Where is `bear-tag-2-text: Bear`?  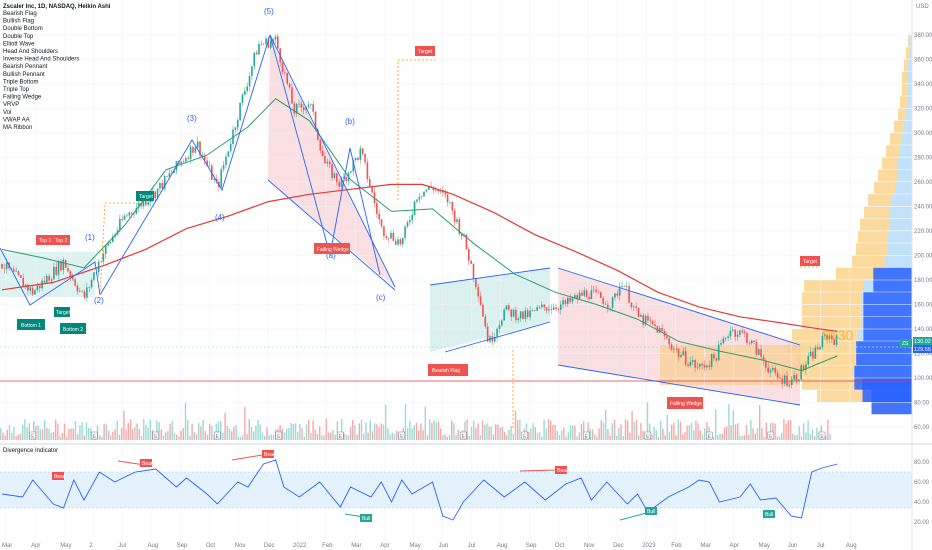
bear-tag-2-text: Bear is located at coordinates (147, 464).